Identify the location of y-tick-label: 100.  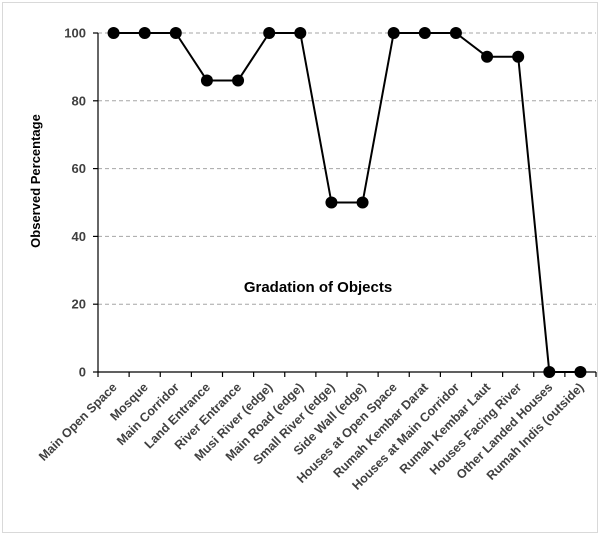
(75, 33).